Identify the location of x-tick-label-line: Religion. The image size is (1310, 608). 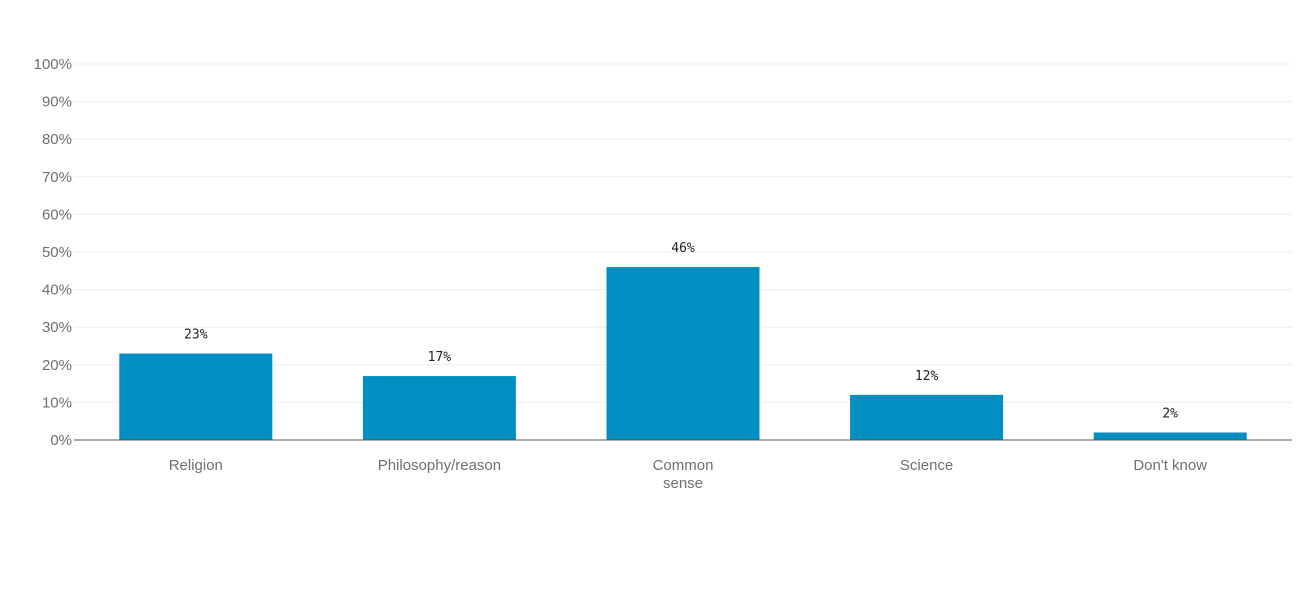
(196, 465).